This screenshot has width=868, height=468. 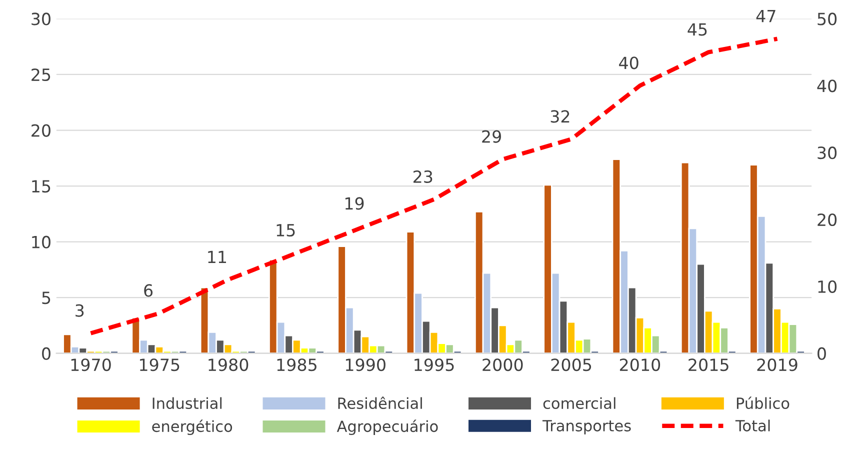 I want to click on x-tick-label: 2005, so click(x=571, y=365).